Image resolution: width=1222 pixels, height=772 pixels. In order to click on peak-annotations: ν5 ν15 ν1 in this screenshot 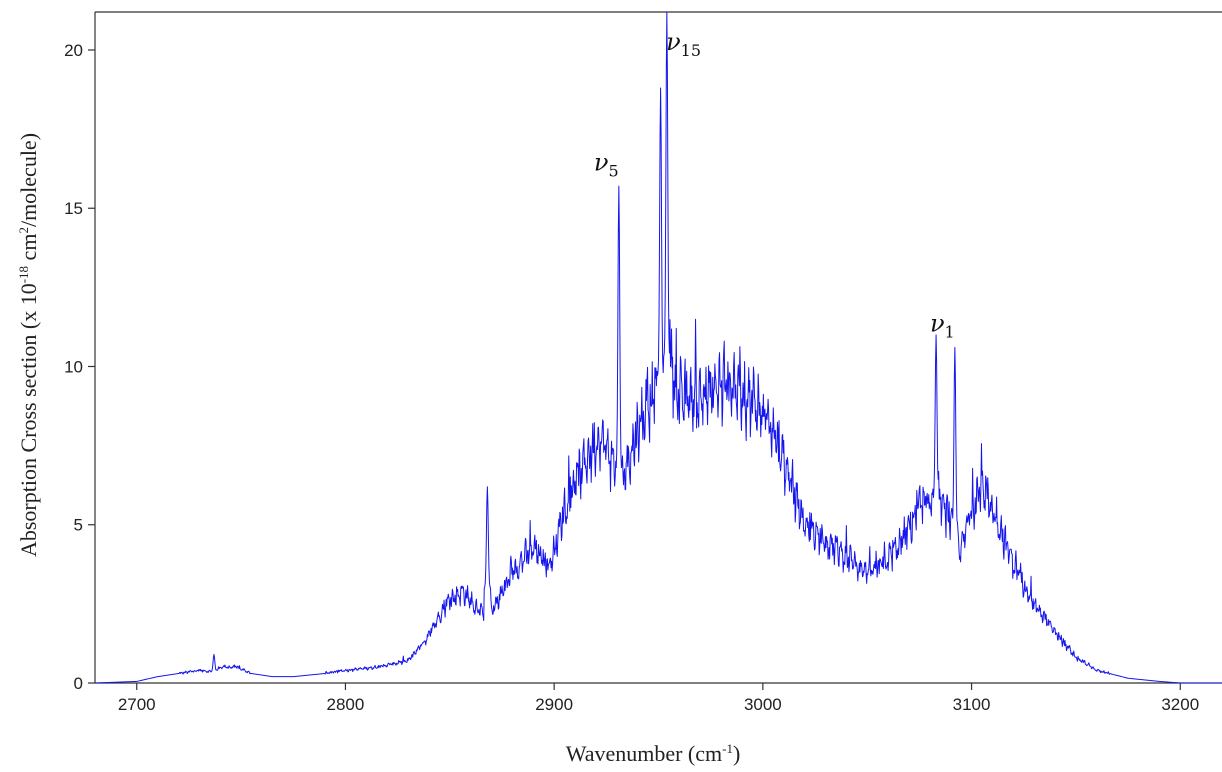, I will do `click(774, 185)`.